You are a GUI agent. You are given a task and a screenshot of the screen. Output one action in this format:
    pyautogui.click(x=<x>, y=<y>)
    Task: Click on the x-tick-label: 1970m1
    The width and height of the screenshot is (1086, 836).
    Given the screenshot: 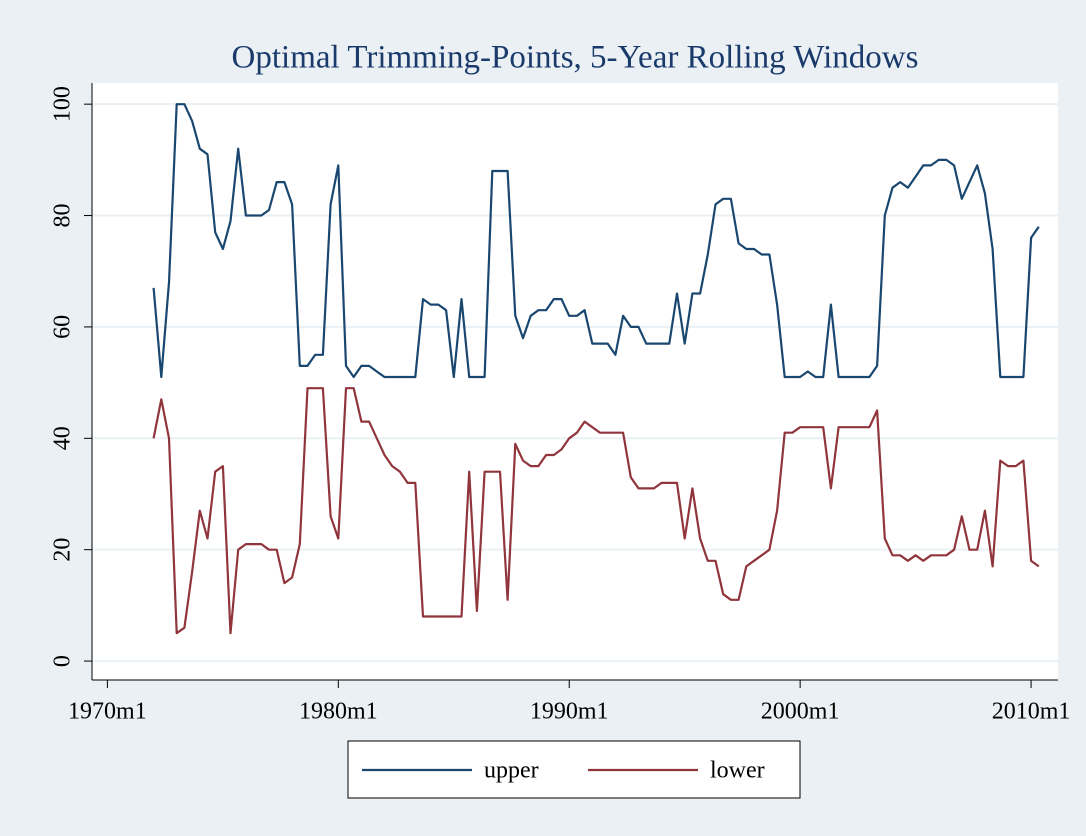 What is the action you would take?
    pyautogui.click(x=107, y=712)
    